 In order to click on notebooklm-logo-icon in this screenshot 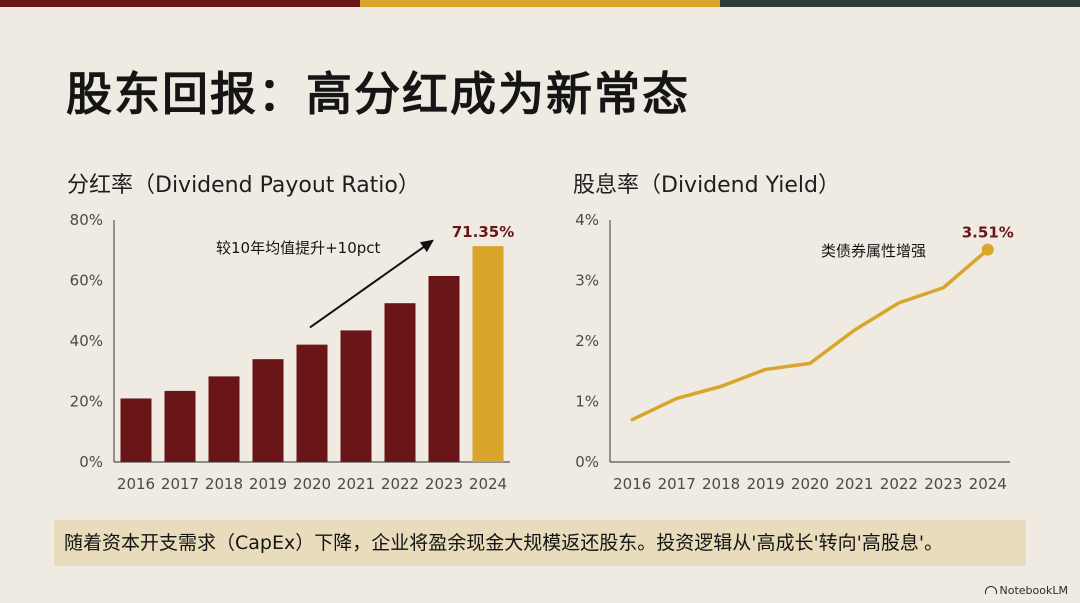, I will do `click(990, 590)`.